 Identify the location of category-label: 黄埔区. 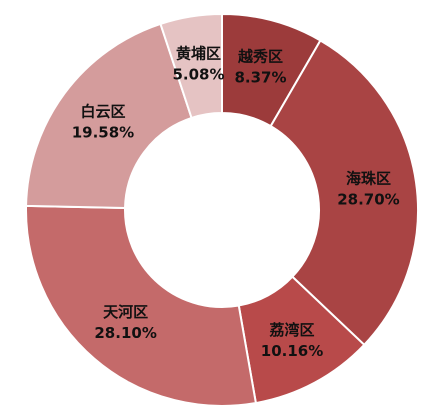
(198, 53).